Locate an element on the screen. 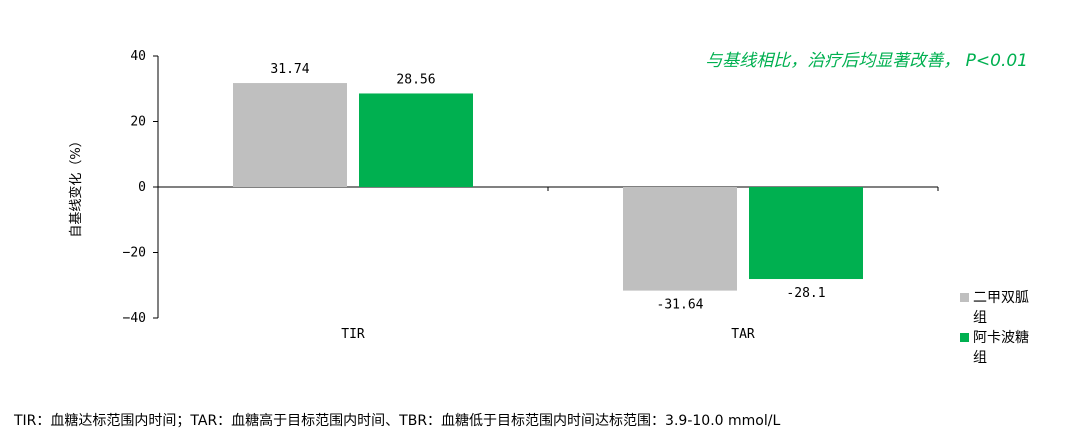 Image resolution: width=1080 pixels, height=442 pixels. y-ticks: 40 20 0 −20 −40 is located at coordinates (140, 187).